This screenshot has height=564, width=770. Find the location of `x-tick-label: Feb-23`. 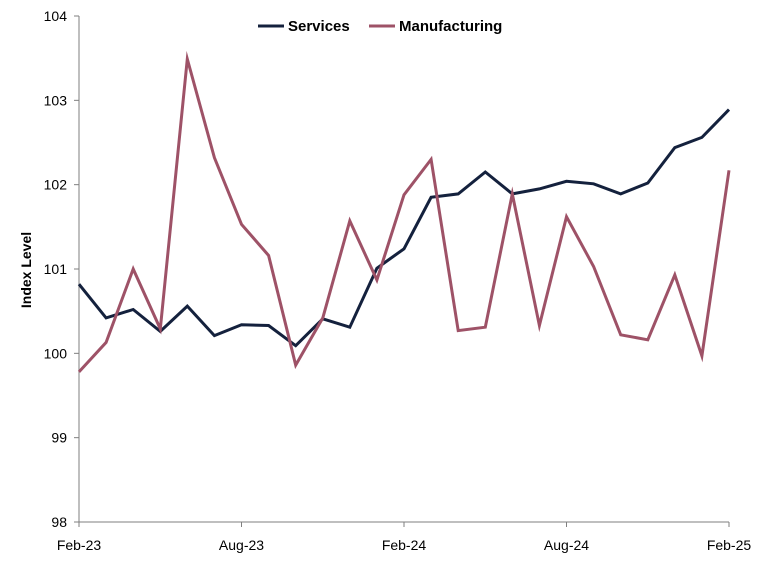

x-tick-label: Feb-23 is located at coordinates (79, 545).